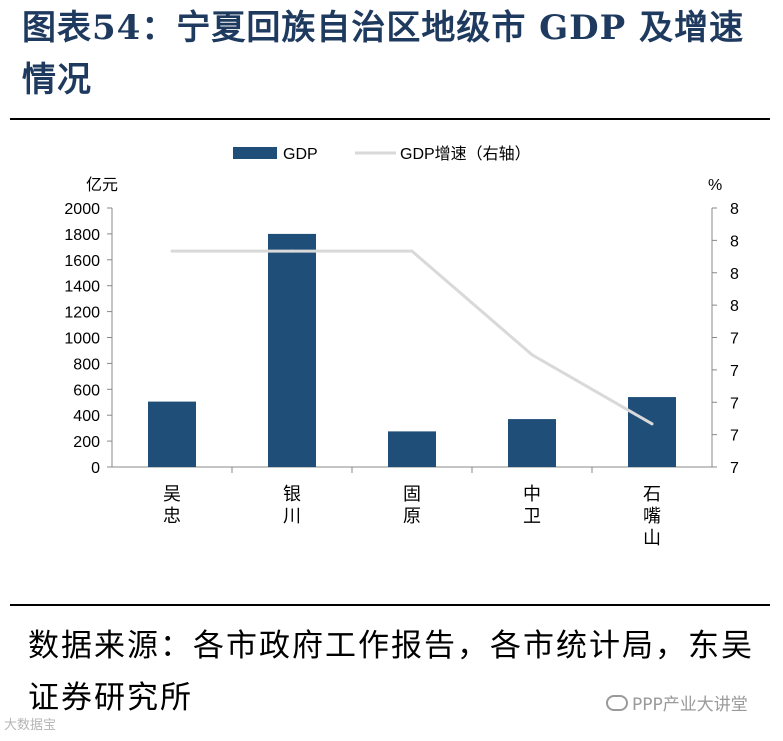 This screenshot has width=783, height=741. Describe the element at coordinates (86, 442) in the screenshot. I see `left-tick-label: 200` at that location.